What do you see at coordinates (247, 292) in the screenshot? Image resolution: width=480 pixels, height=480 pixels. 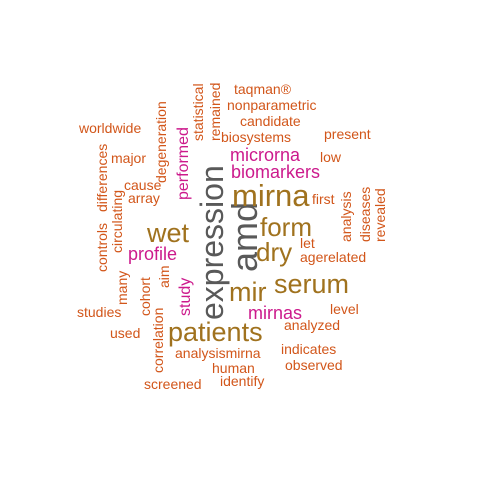 I see `word-mir: mir` at bounding box center [247, 292].